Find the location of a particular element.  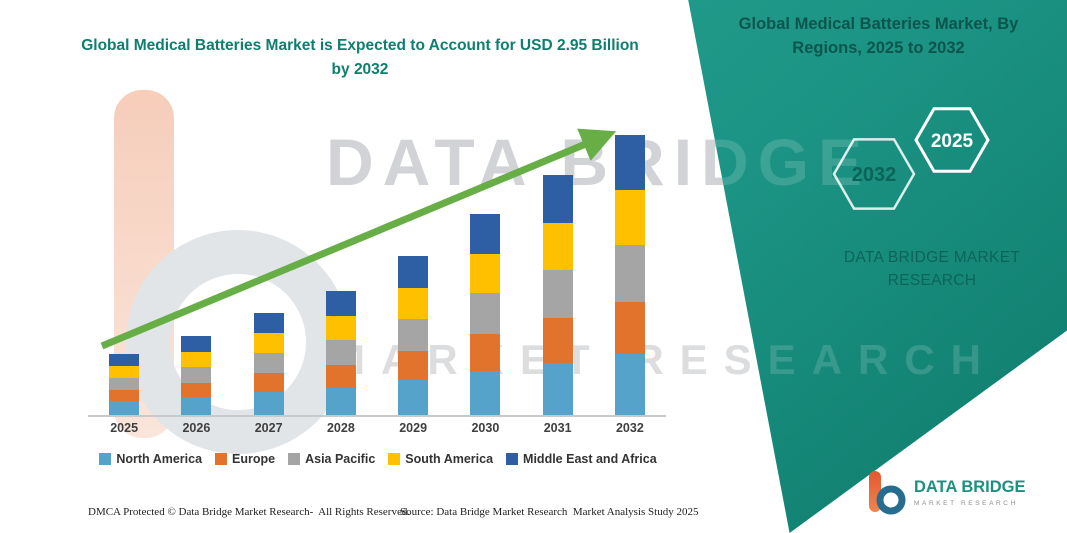

legend-item-middle-east-and-africa: Middle East and Africa is located at coordinates (581, 459).